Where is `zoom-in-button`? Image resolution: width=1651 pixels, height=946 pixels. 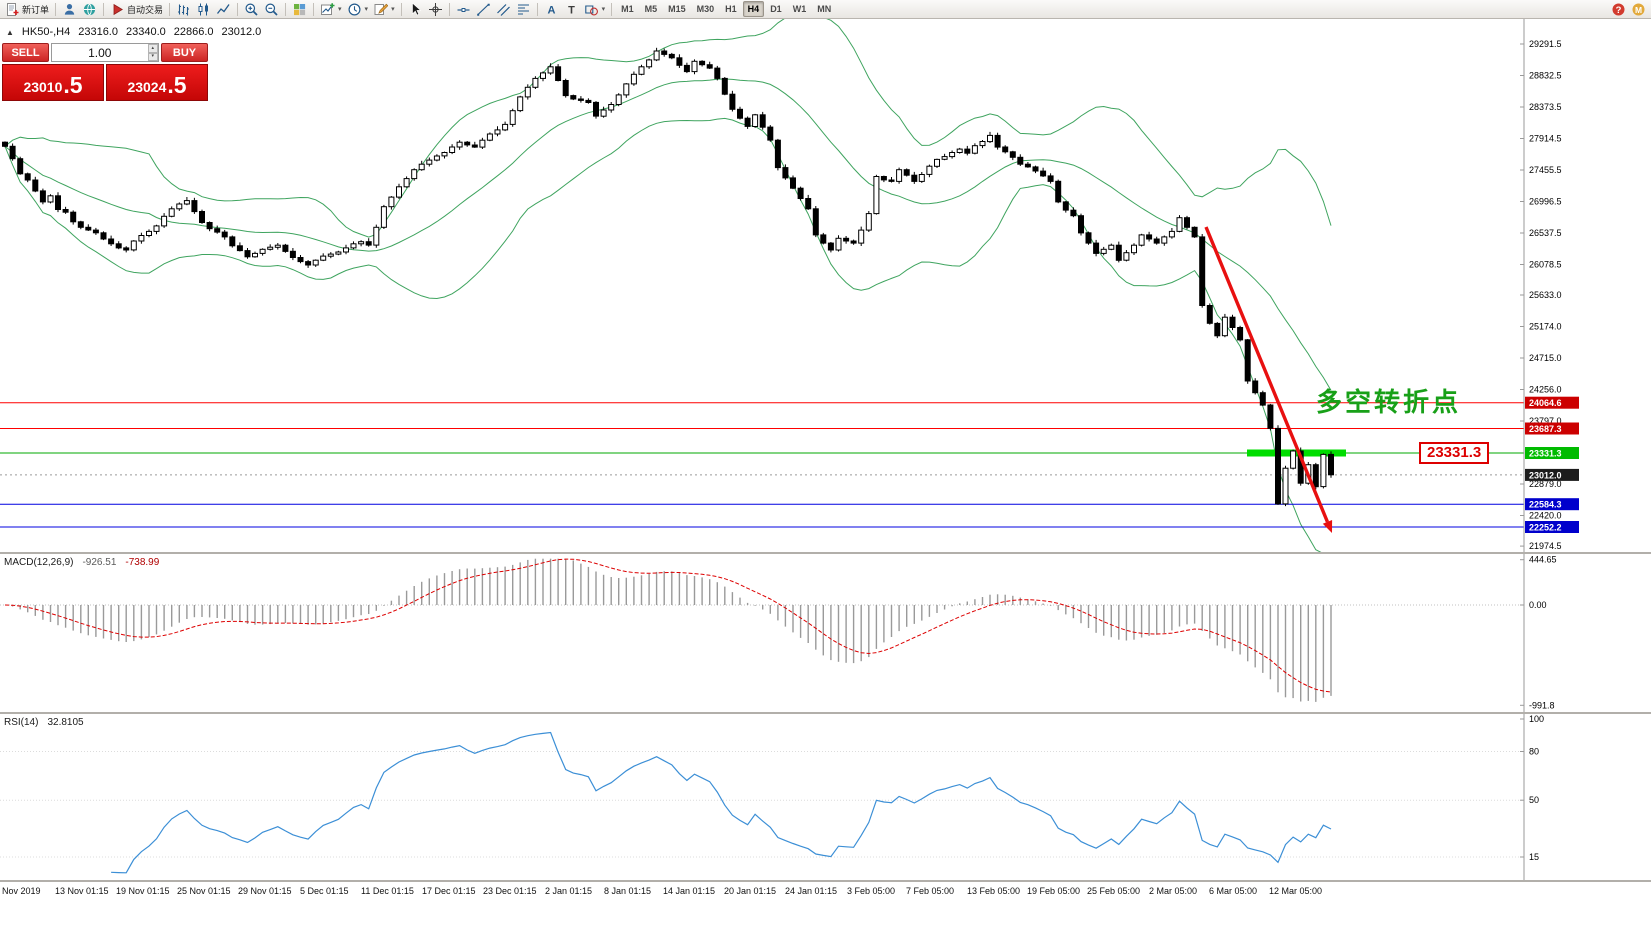
zoom-in-button is located at coordinates (251, 9).